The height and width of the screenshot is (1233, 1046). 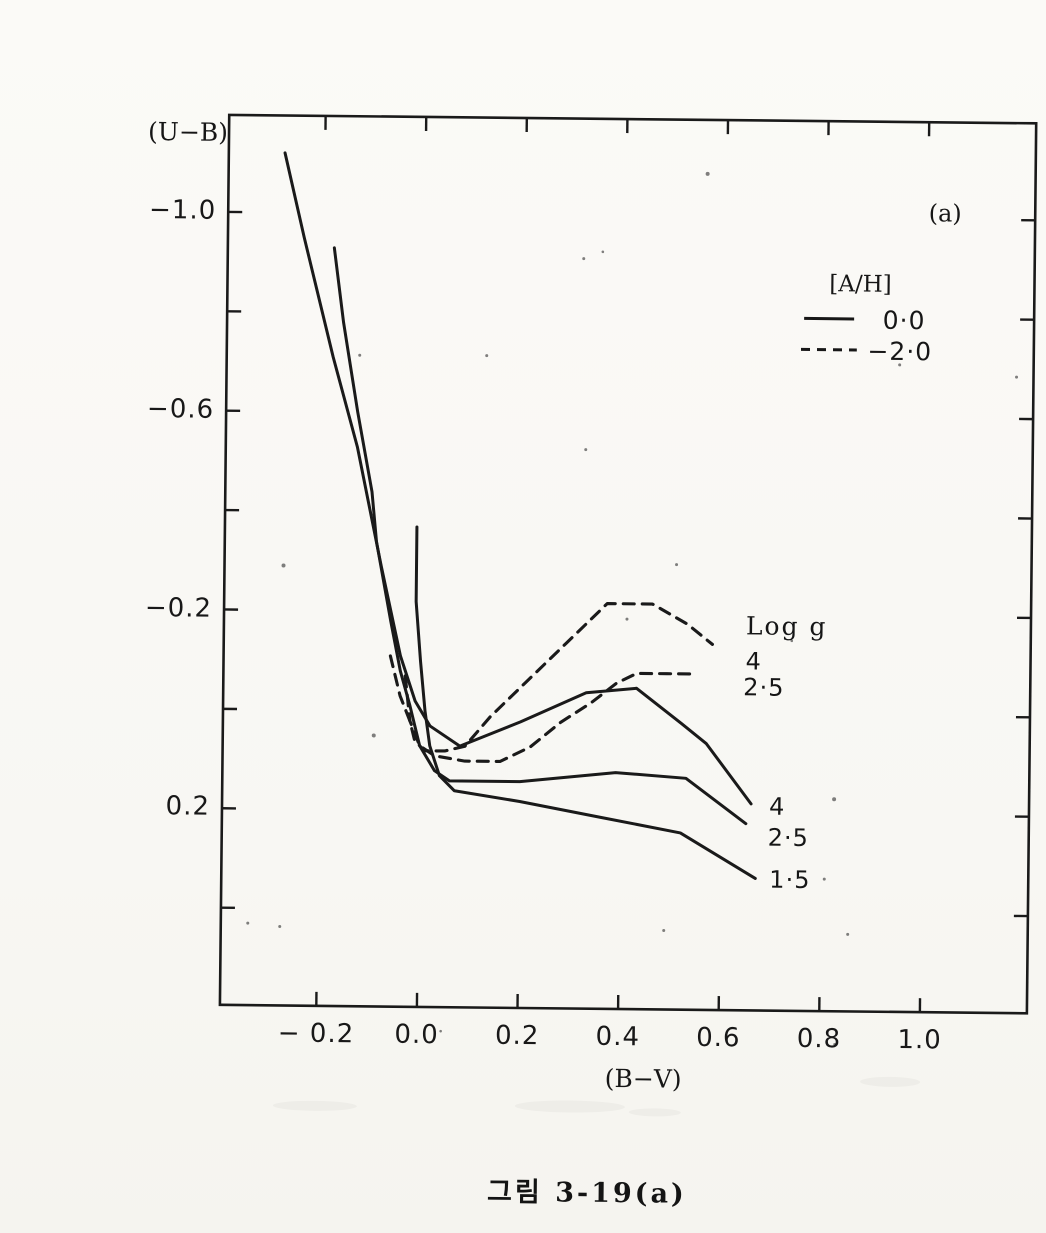 I want to click on x-tick-label: 1.0, so click(x=919, y=1040).